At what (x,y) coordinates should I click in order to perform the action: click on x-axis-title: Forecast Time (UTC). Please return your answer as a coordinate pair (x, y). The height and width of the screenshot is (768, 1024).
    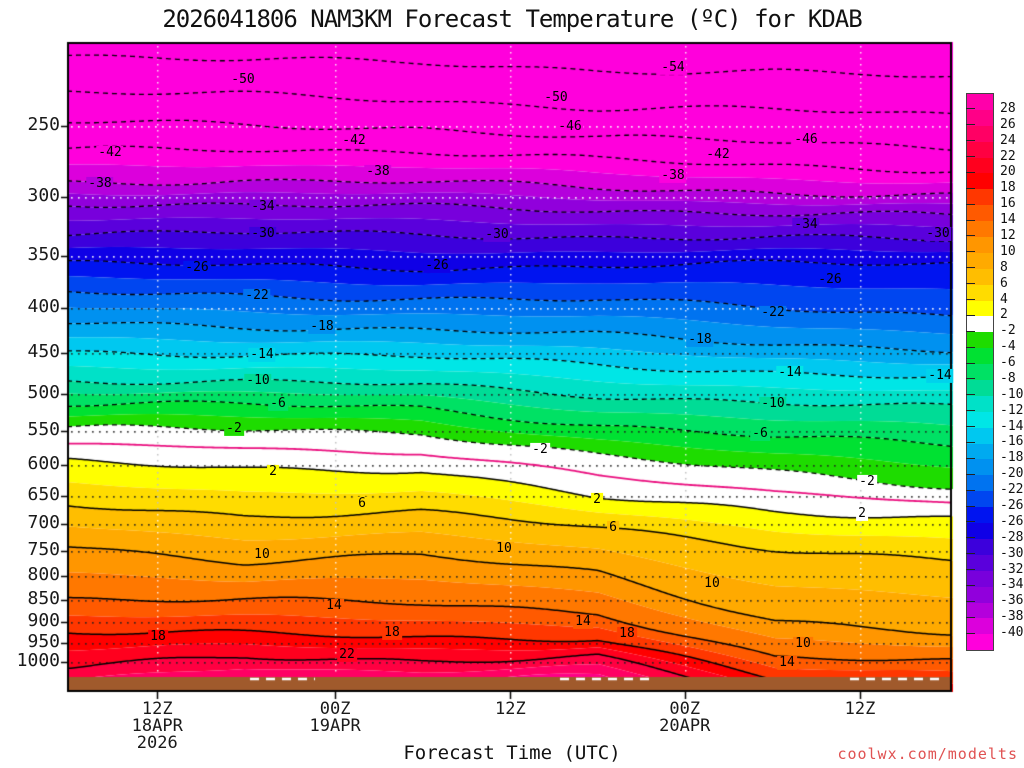
    Looking at the image, I should click on (512, 753).